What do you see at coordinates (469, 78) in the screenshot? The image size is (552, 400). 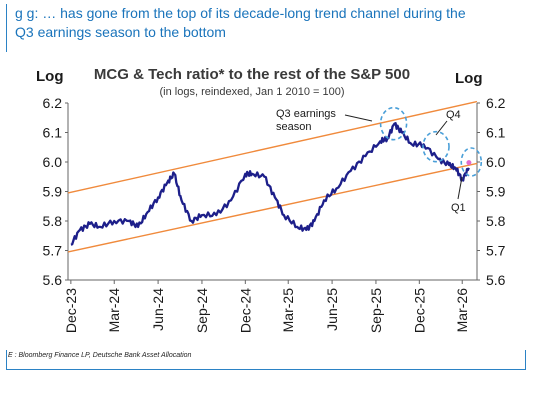 I see `y-axis-label-right: Log` at bounding box center [469, 78].